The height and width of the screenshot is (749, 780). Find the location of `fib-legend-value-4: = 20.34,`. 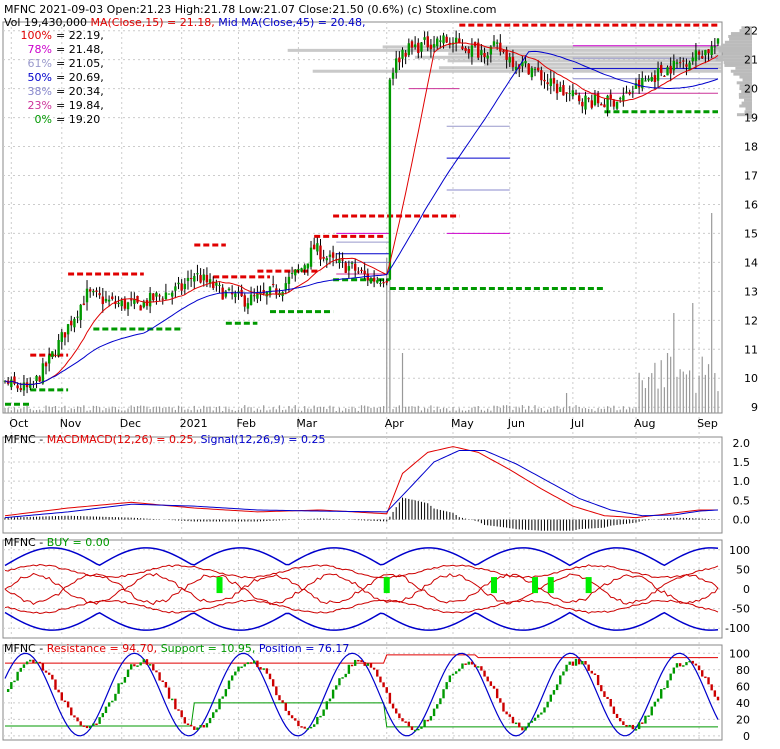

fib-legend-value-4: = 20.34, is located at coordinates (80, 91).